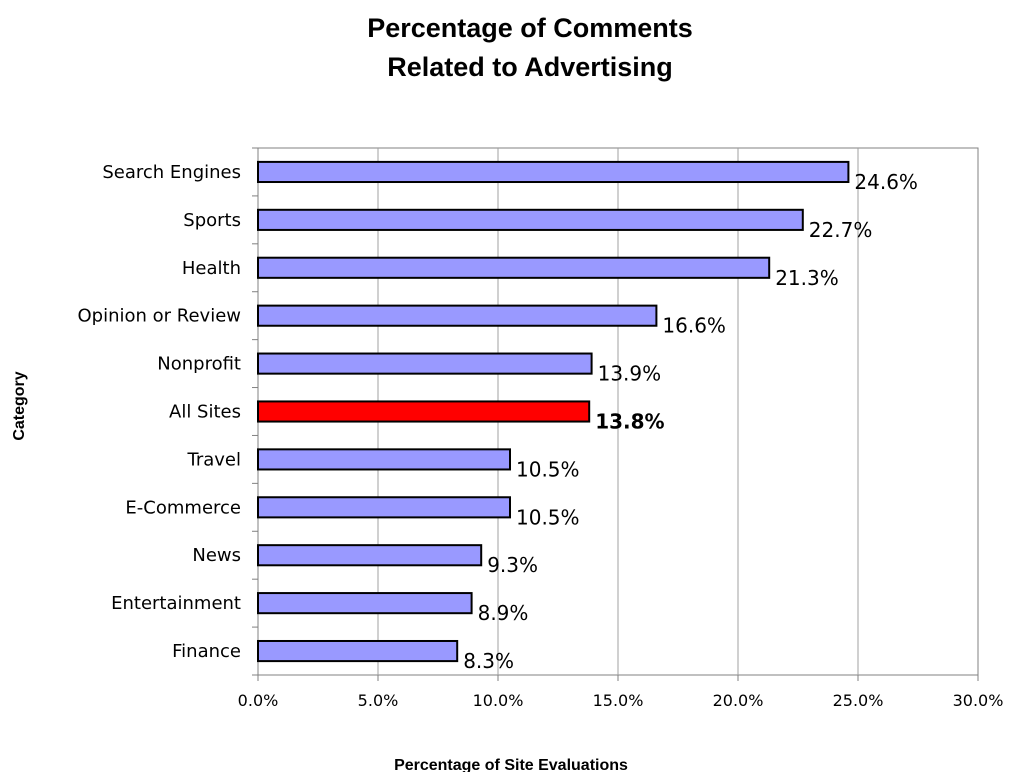 The height and width of the screenshot is (772, 1011). What do you see at coordinates (807, 278) in the screenshot?
I see `data-label: 21.3%` at bounding box center [807, 278].